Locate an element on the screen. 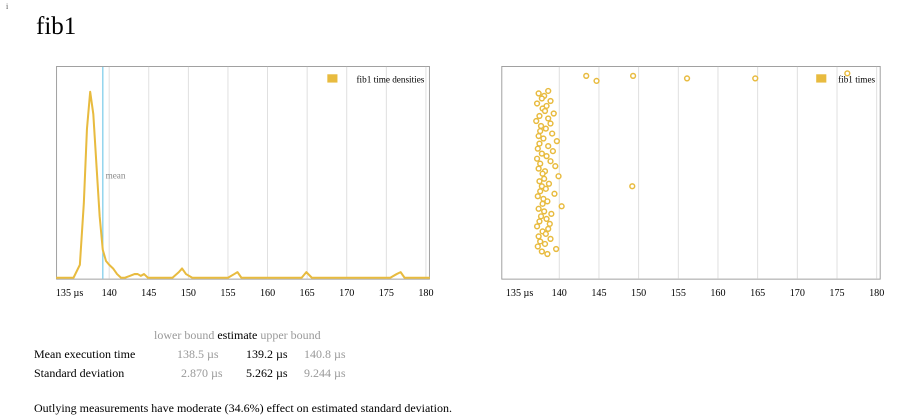  mean-upper: 140.8 µs is located at coordinates (325, 354).